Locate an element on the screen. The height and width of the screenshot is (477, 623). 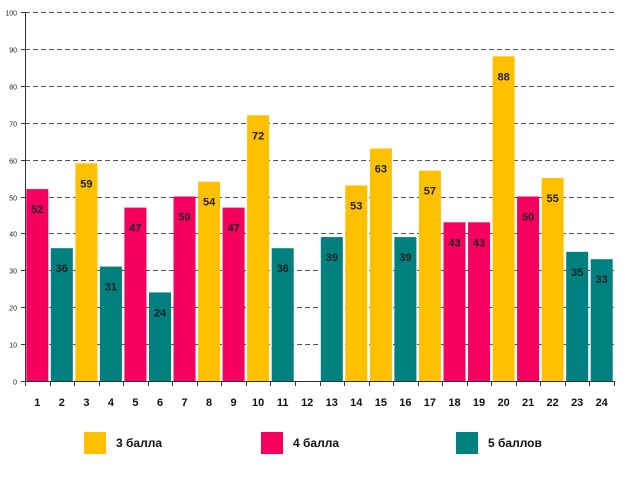
bar-value-label: 88 is located at coordinates (503, 77).